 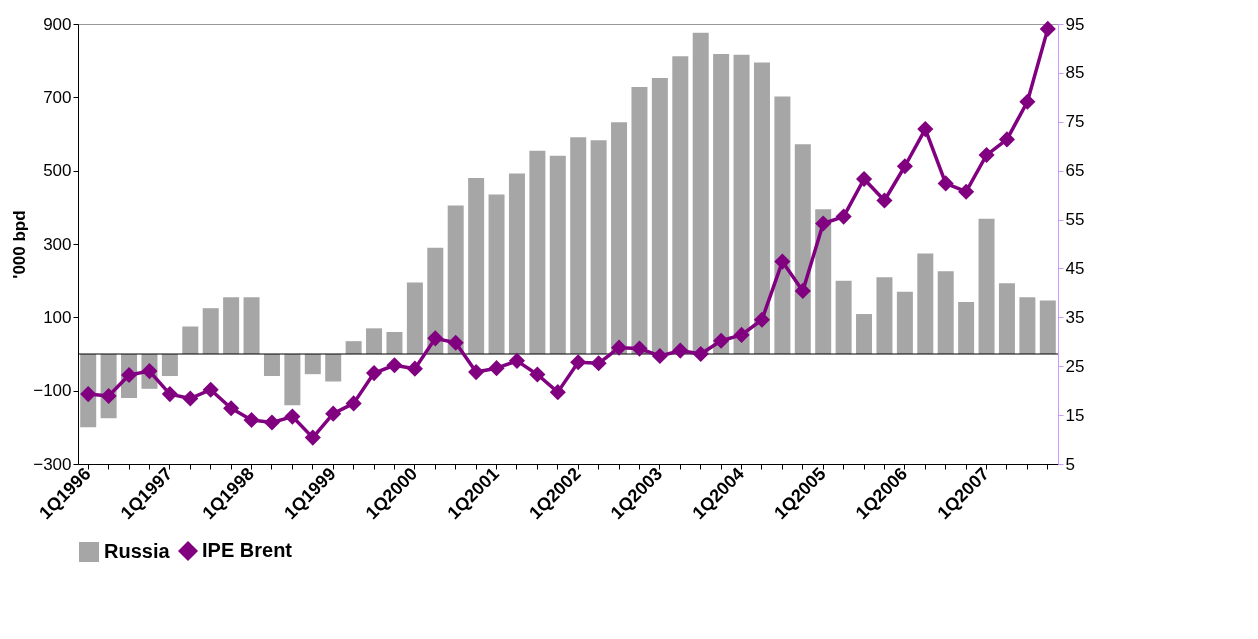 What do you see at coordinates (1075, 220) in the screenshot?
I see `y2-tick-label: 55` at bounding box center [1075, 220].